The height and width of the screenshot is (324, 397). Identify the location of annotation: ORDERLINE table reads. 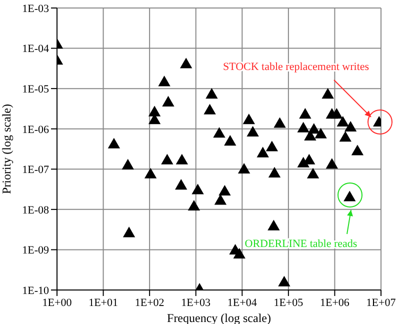
(301, 244).